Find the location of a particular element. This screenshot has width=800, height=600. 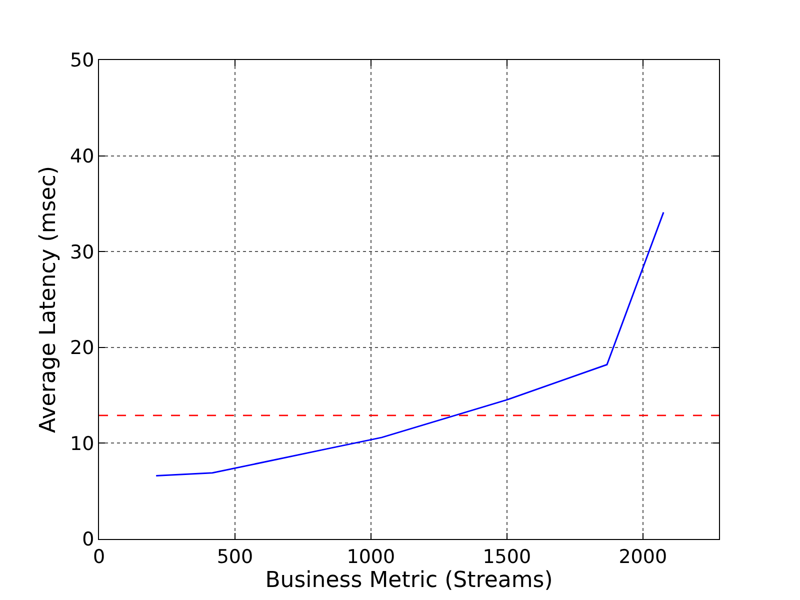

x-tick-label: 500 is located at coordinates (235, 557).